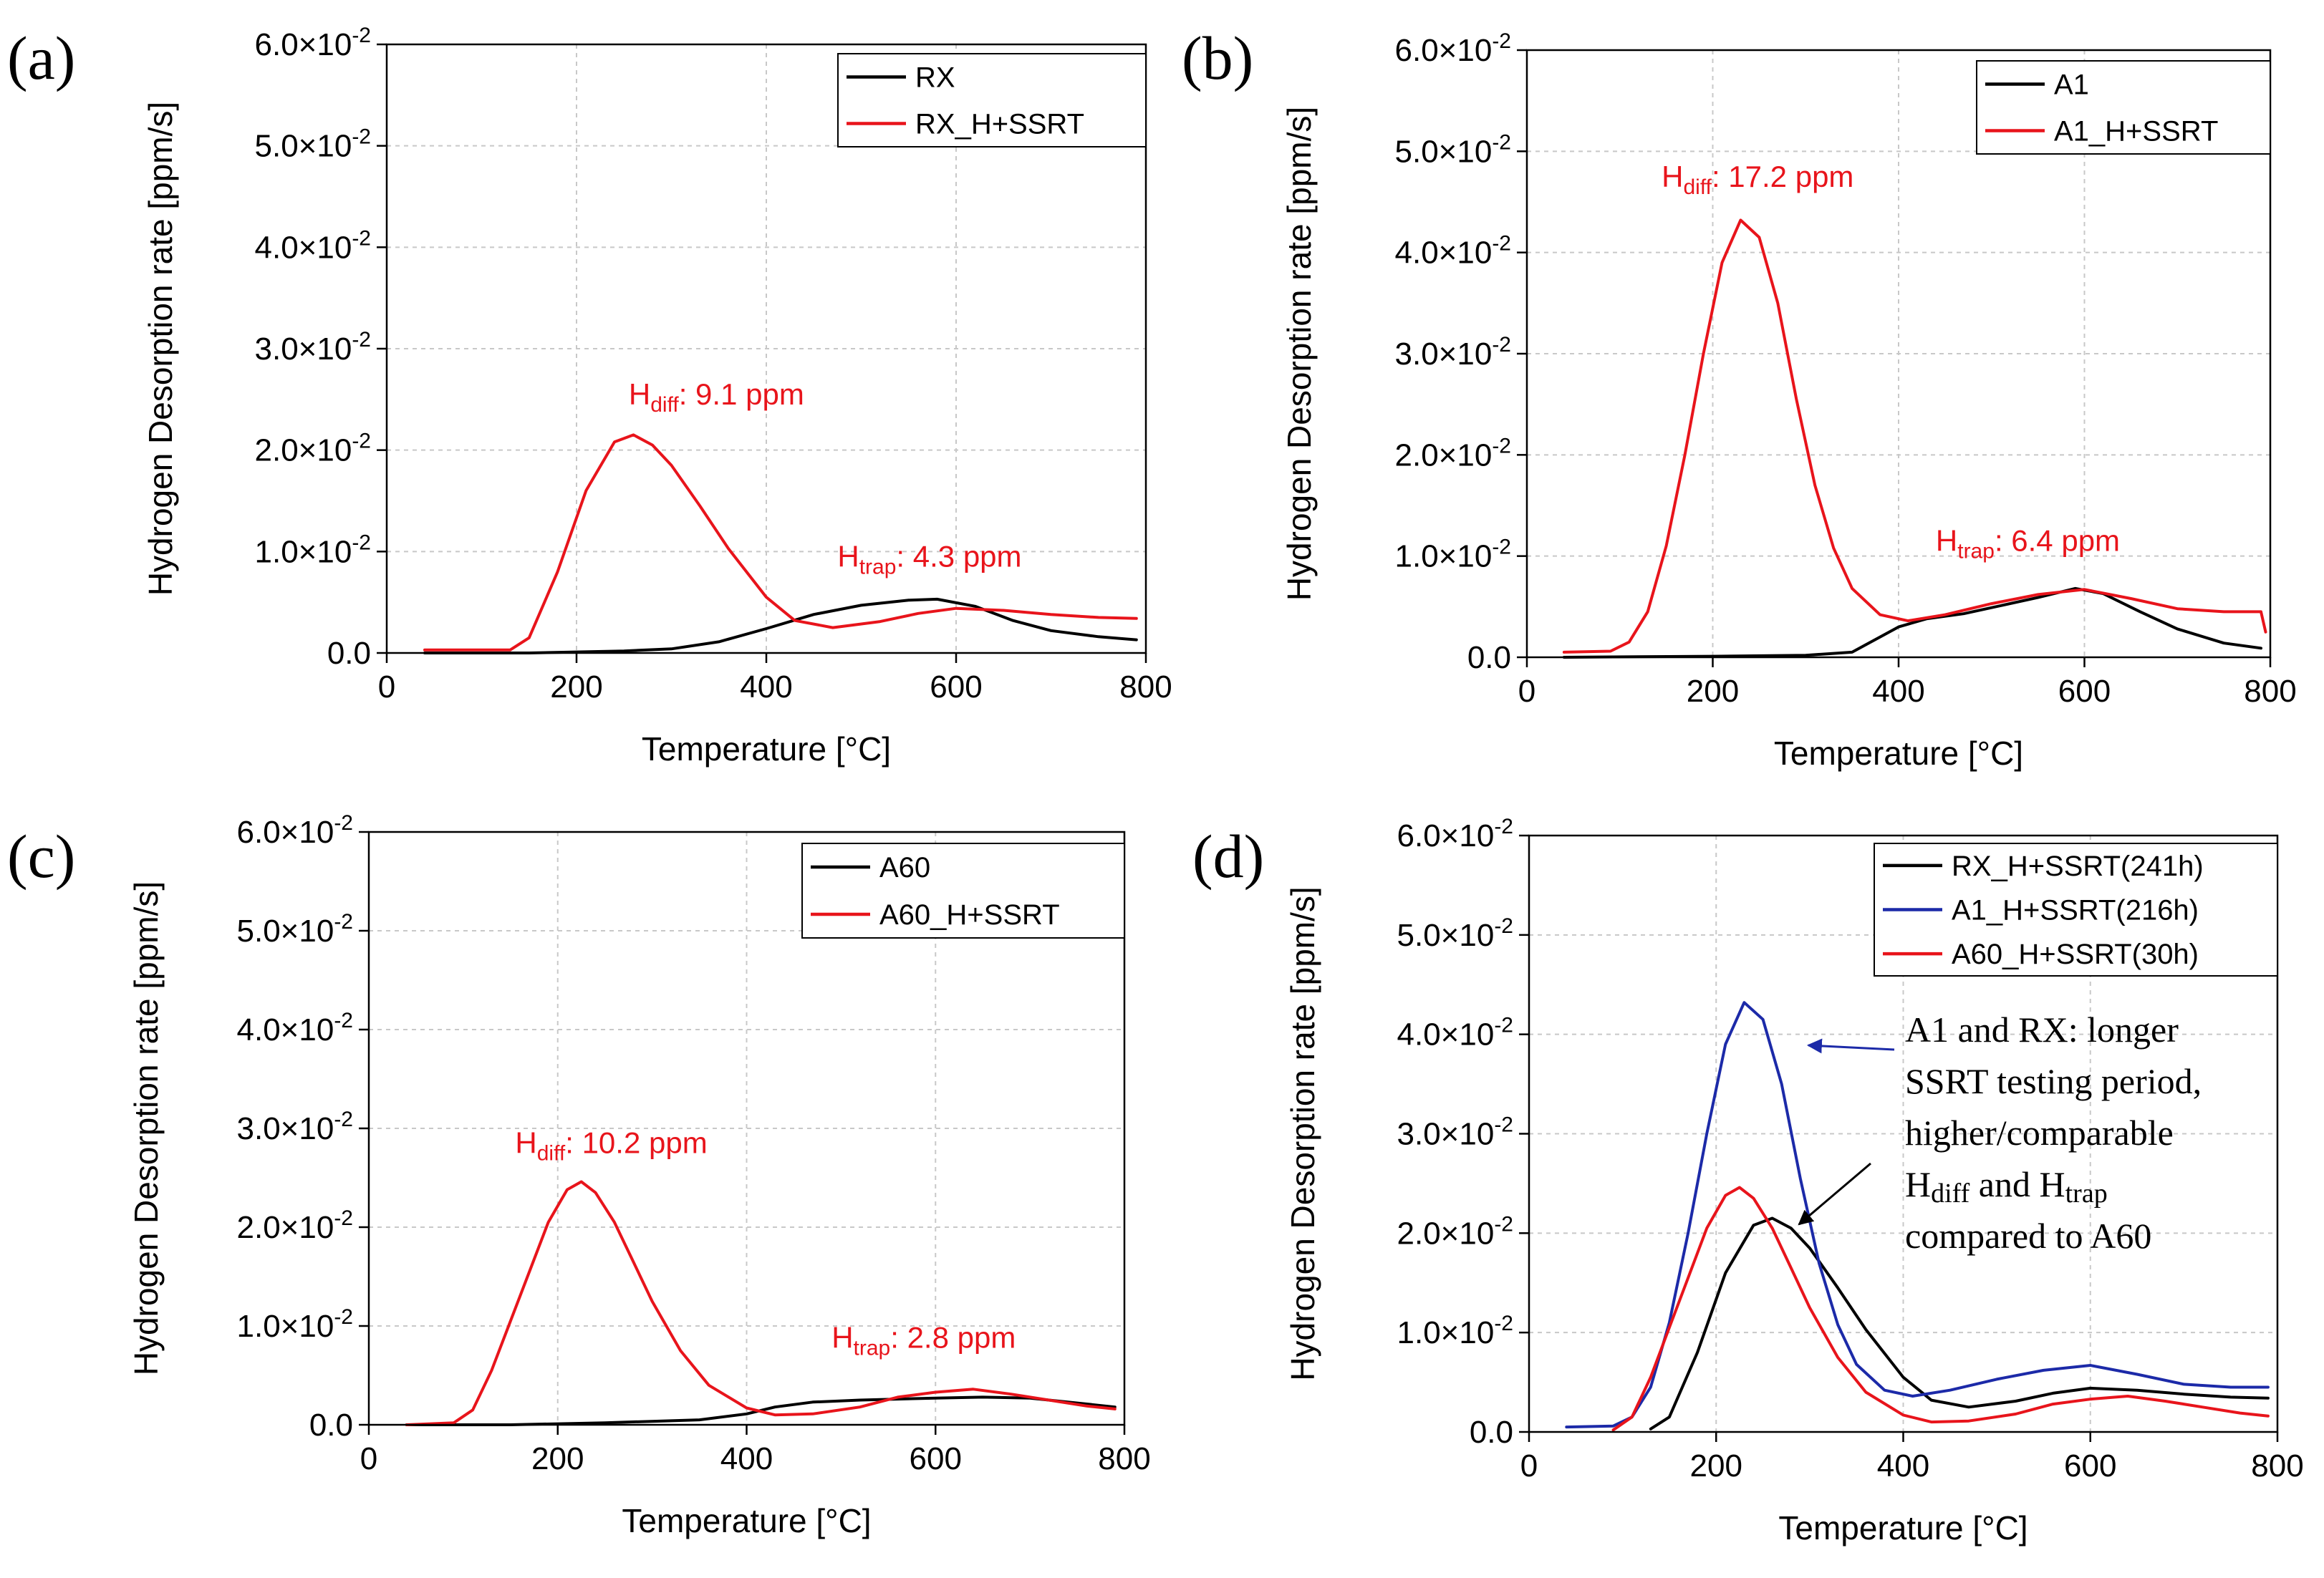 This screenshot has height=1578, width=2324. What do you see at coordinates (2136, 132) in the screenshot?
I see `legend-label: A1_H+SSRT` at bounding box center [2136, 132].